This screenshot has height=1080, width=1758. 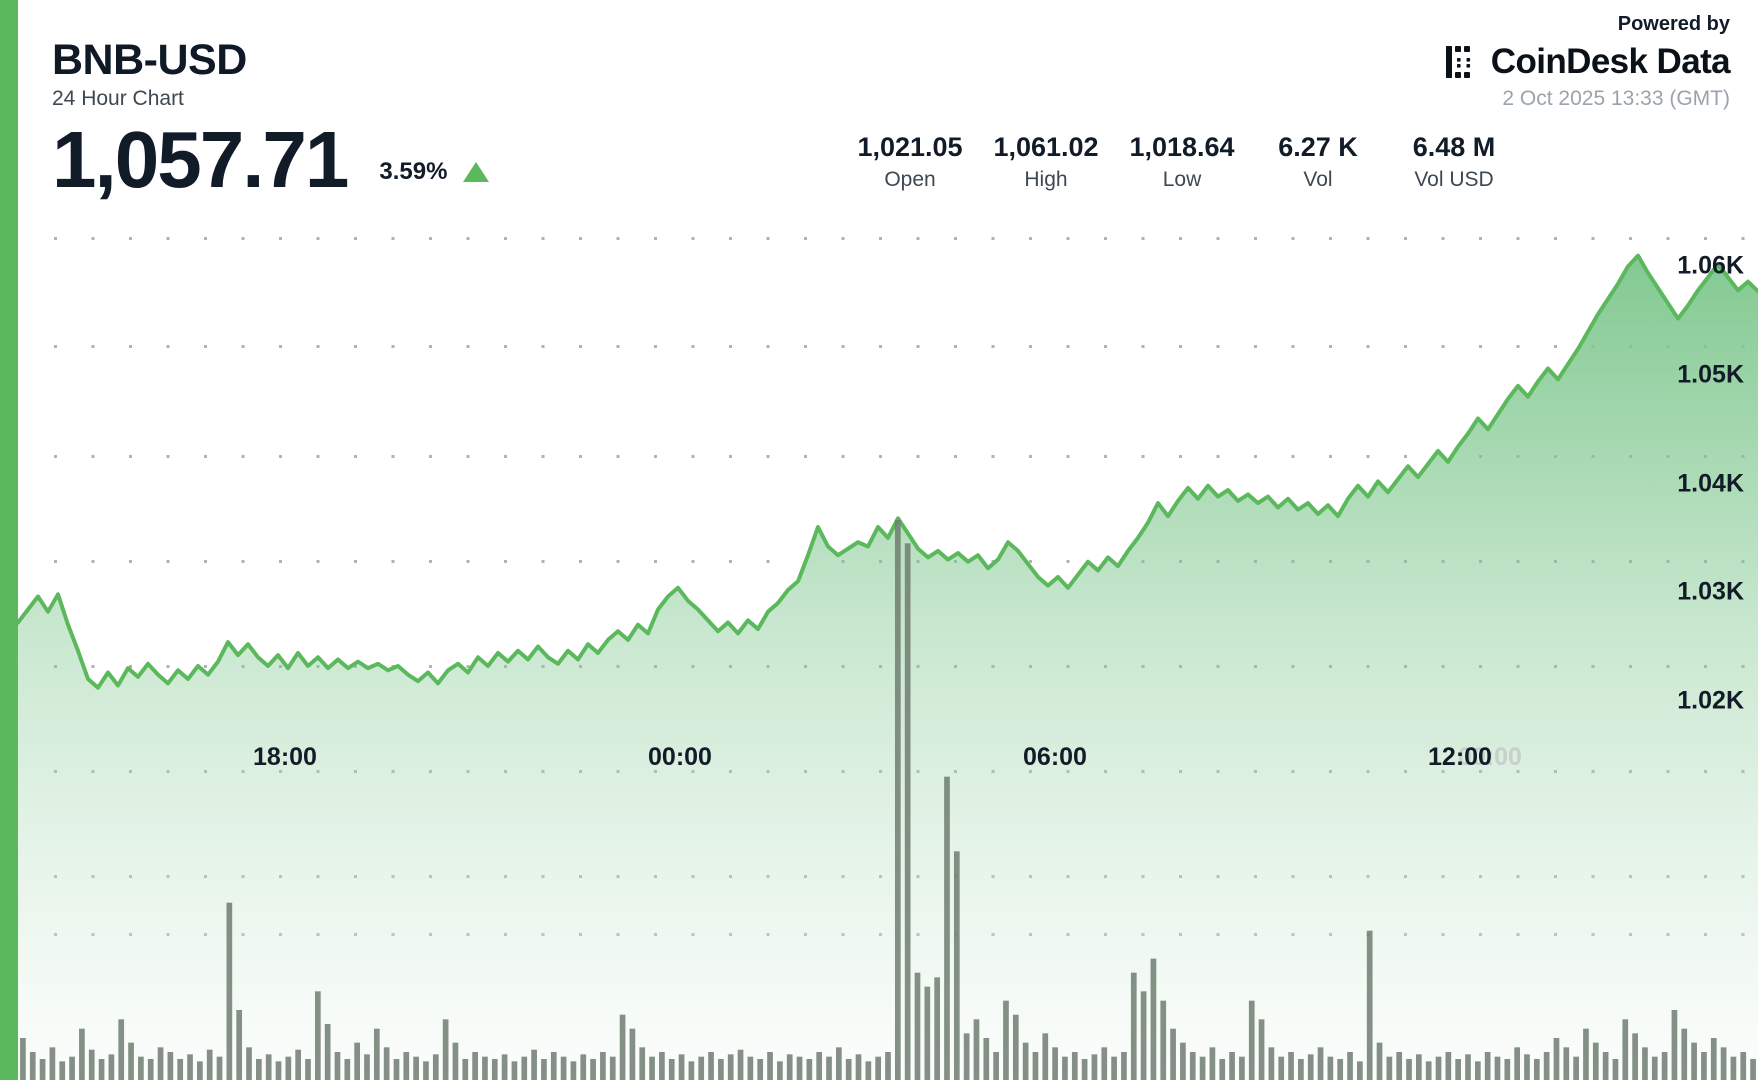 What do you see at coordinates (1460, 757) in the screenshot?
I see `x-axis-tick: 12:00` at bounding box center [1460, 757].